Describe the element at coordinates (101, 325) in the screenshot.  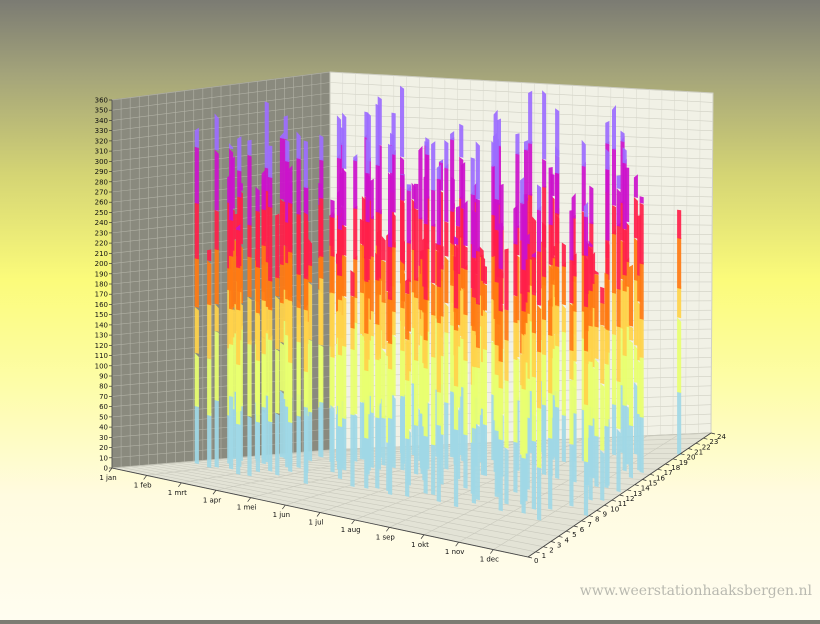
I see `z-tick-label: 140` at that location.